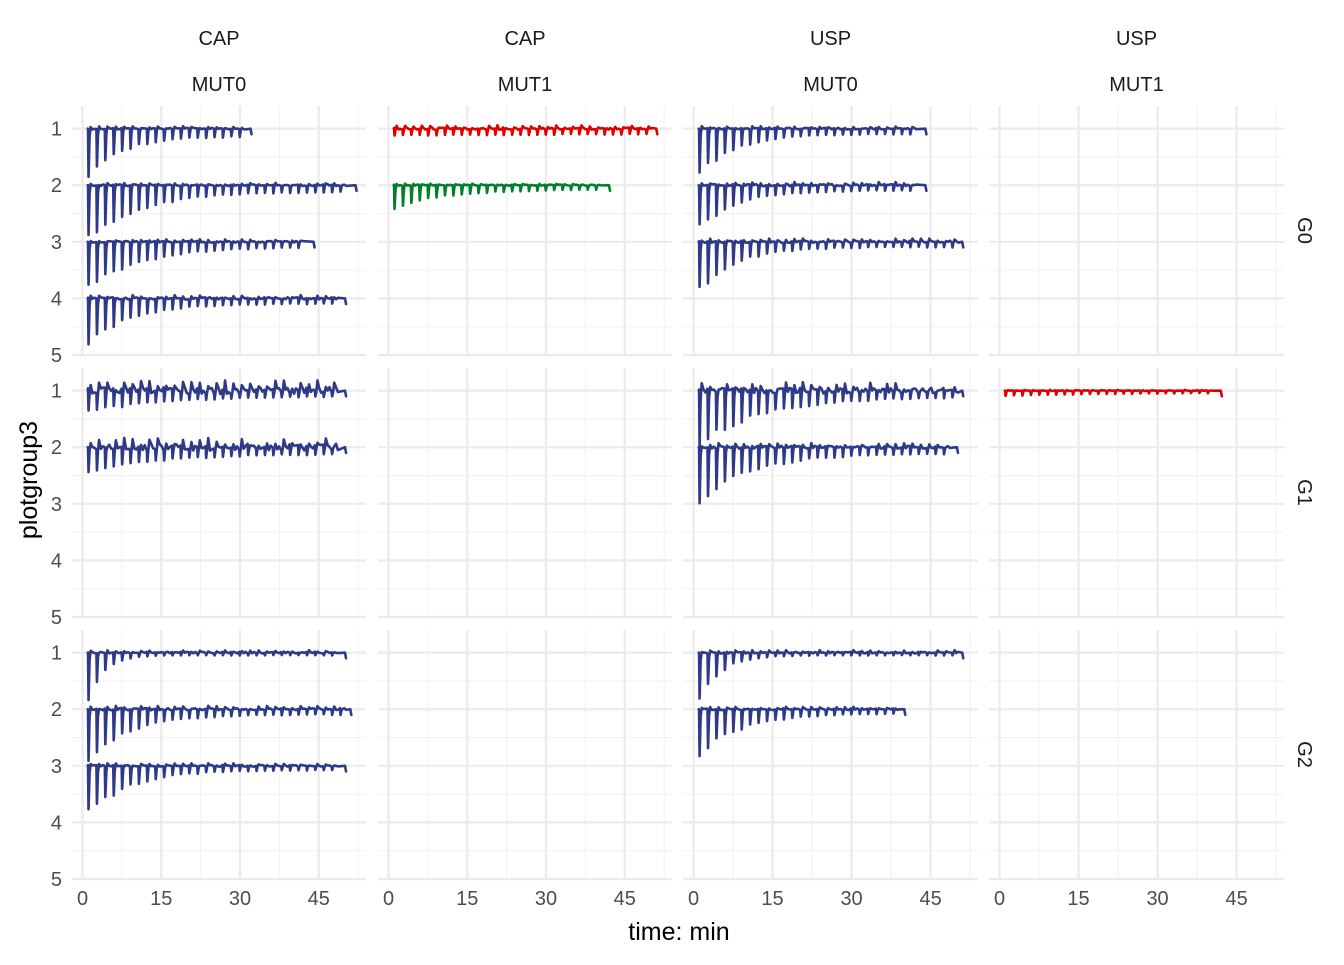 This screenshot has width=1344, height=965. What do you see at coordinates (802, 731) in the screenshot?
I see `trace-r2-c2-b2` at bounding box center [802, 731].